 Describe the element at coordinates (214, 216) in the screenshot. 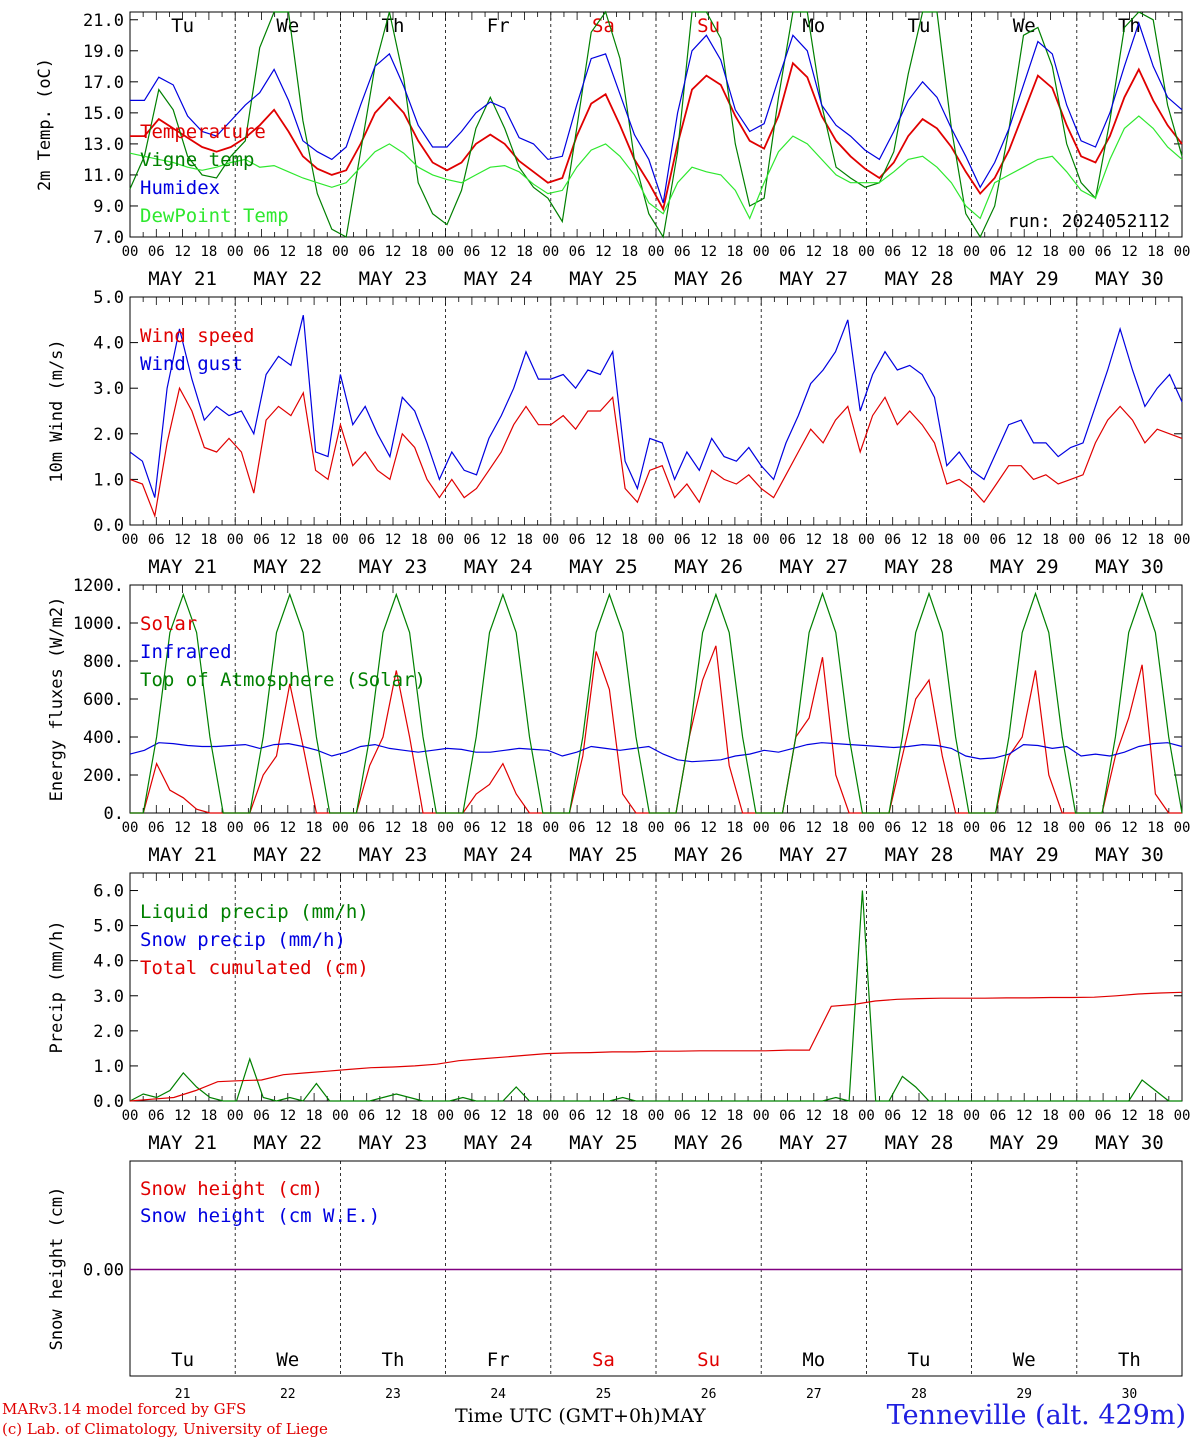

I see `panel-0-legend-3: DewPoint Temp` at that location.